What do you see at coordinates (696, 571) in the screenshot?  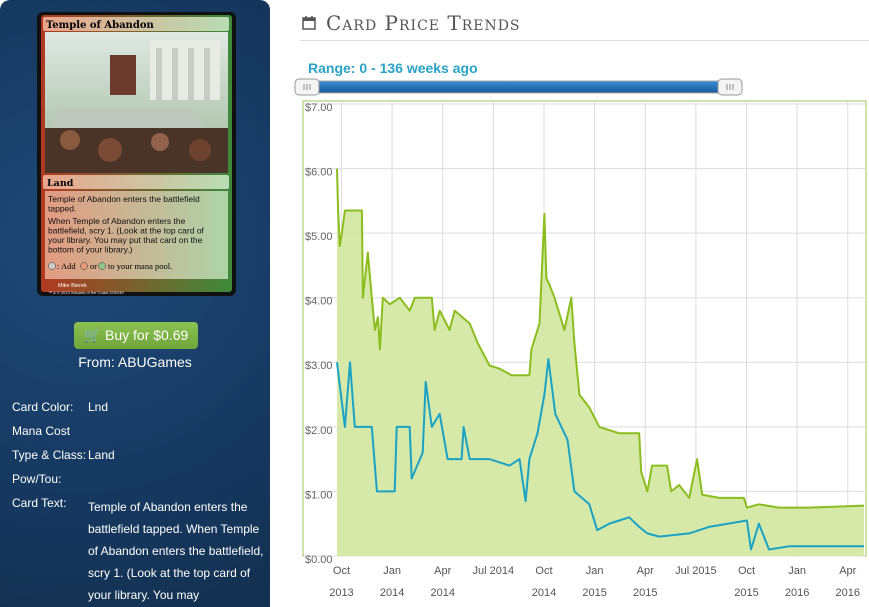 I see `x-tick-label: Jul 2015` at bounding box center [696, 571].